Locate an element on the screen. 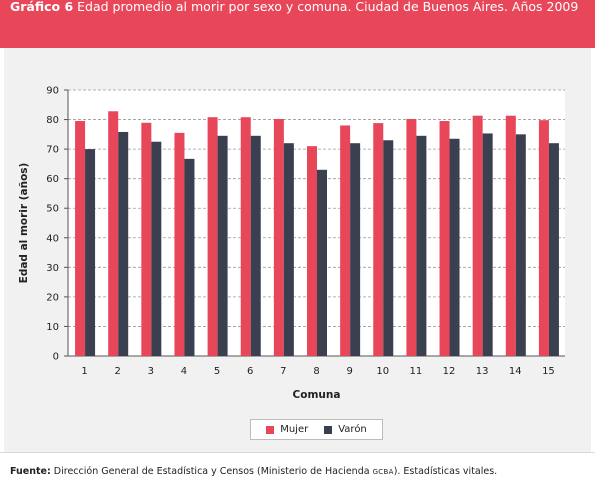  y-tick-label: 80 is located at coordinates (52, 120).